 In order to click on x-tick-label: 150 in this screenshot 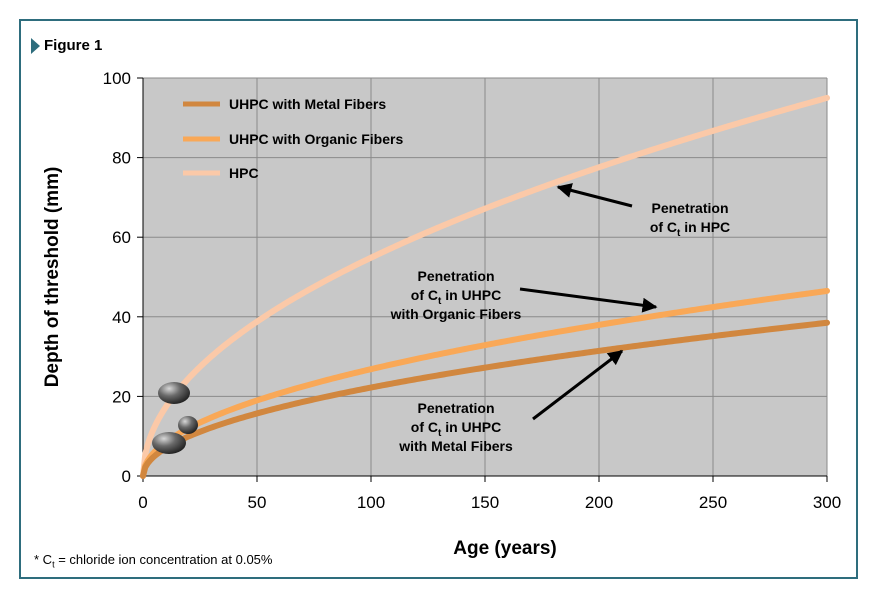, I will do `click(485, 502)`.